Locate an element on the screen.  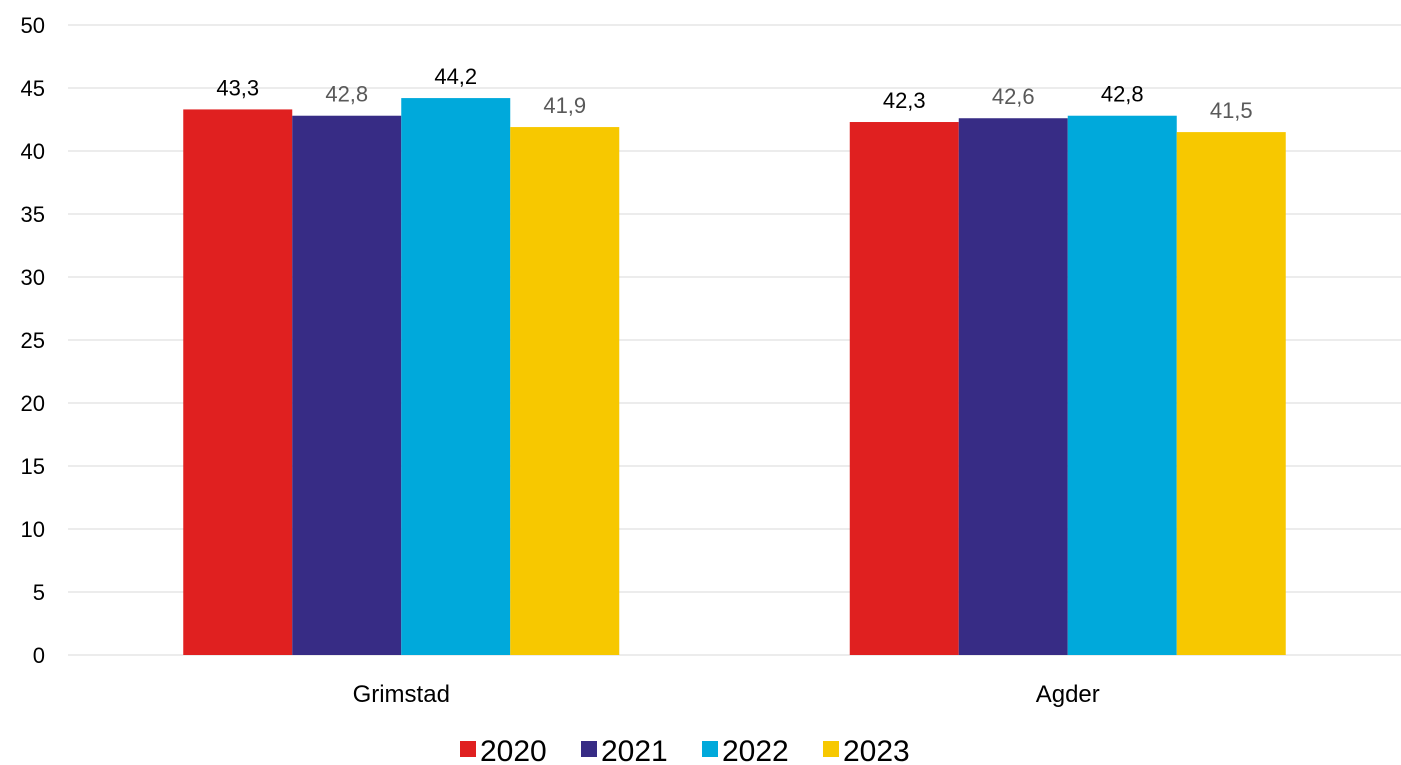
legend: 2020 2021 2022 2023 is located at coordinates (685, 750).